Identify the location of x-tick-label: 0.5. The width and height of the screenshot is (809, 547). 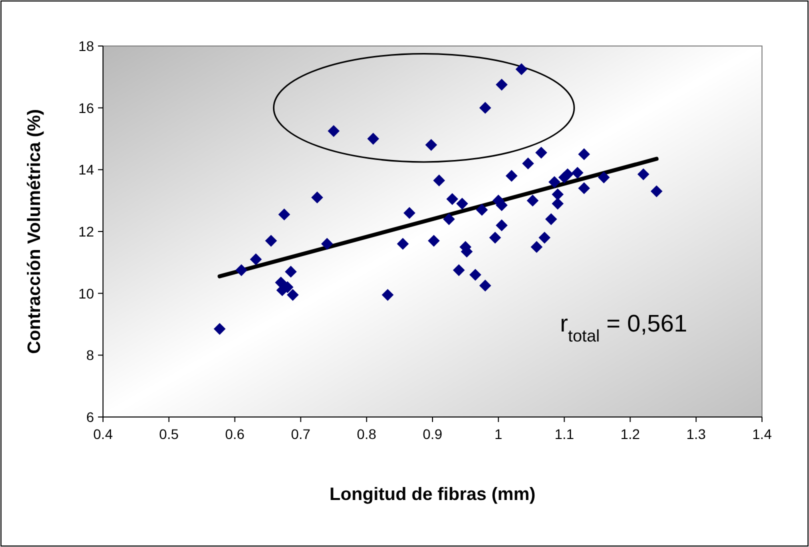
(169, 434).